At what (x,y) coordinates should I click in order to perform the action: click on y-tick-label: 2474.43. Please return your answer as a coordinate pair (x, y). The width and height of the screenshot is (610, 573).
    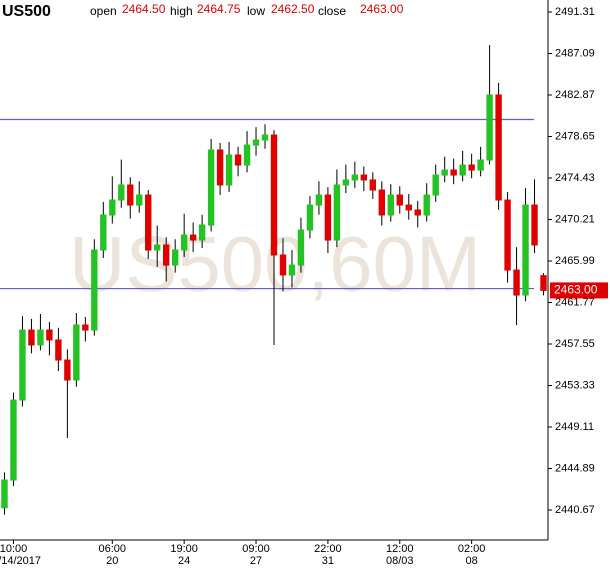
    Looking at the image, I should click on (575, 178).